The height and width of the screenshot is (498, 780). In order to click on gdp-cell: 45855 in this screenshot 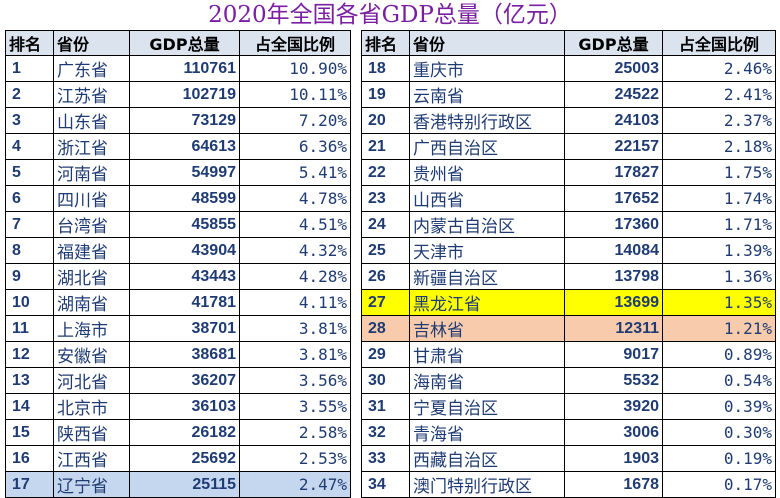, I will do `click(184, 224)`.